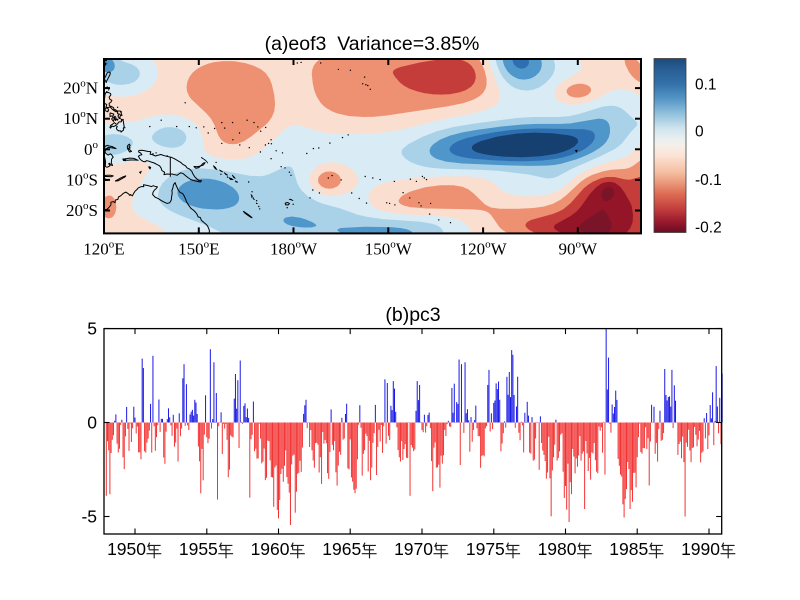  I want to click on svg-text: 10oN, so click(80, 118).